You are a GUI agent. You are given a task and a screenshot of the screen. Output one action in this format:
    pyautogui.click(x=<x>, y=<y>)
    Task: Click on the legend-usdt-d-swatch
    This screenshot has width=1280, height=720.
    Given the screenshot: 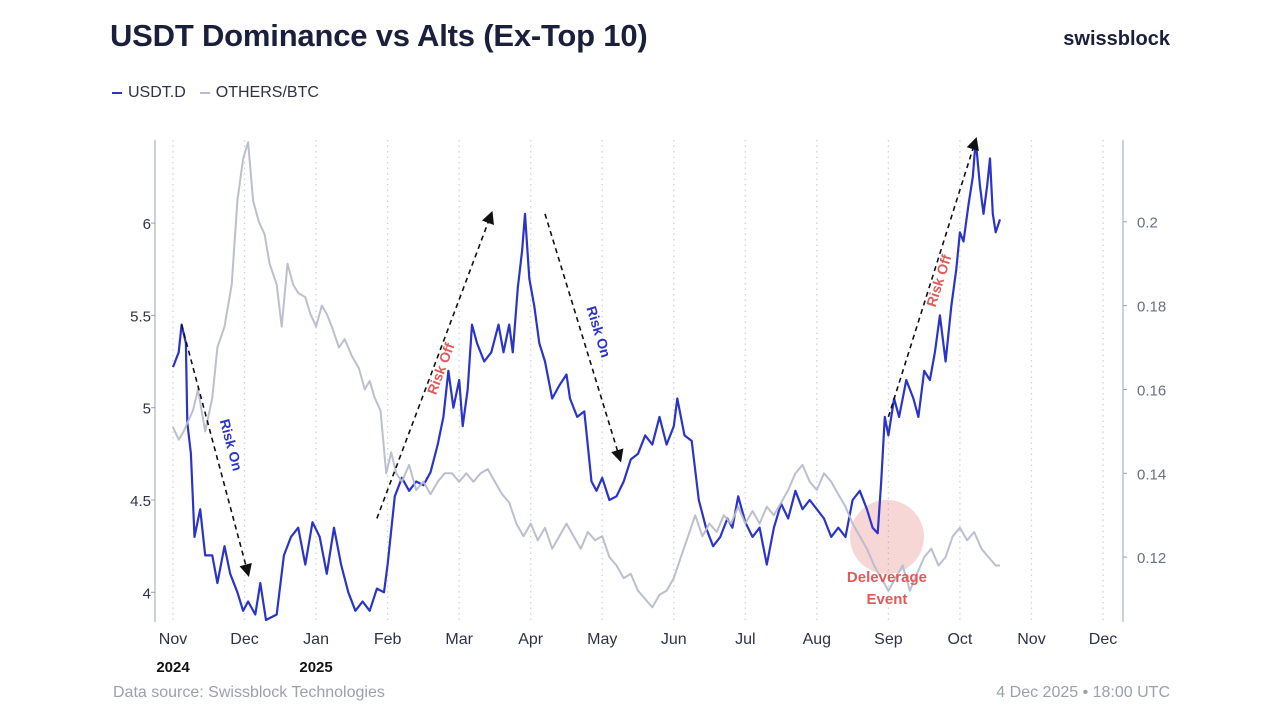 What is the action you would take?
    pyautogui.click(x=117, y=93)
    